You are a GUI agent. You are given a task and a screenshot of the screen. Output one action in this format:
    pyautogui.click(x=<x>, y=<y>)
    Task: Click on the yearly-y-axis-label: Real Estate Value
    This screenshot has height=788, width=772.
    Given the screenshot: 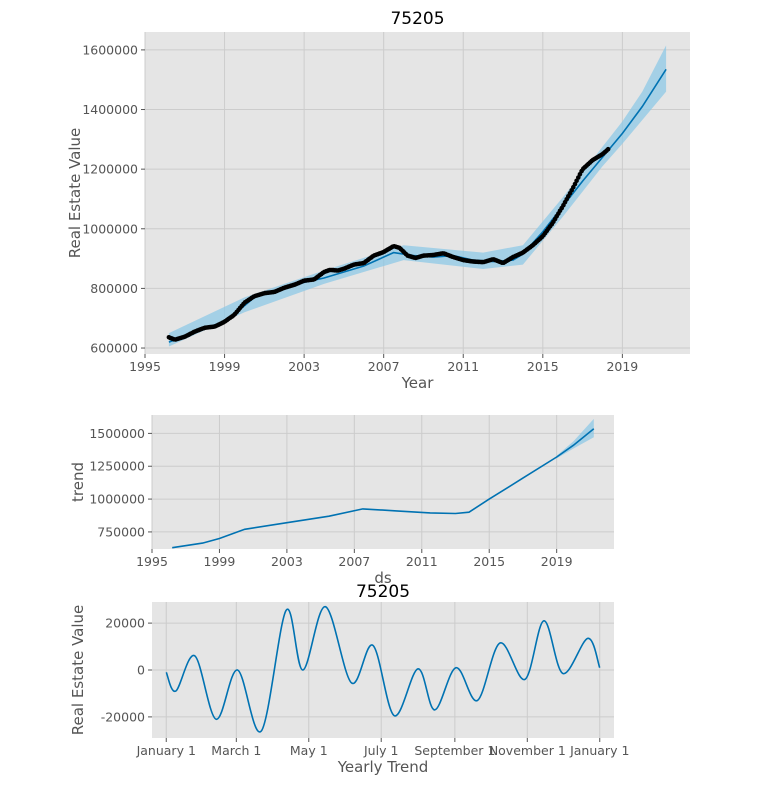 What is the action you would take?
    pyautogui.click(x=78, y=670)
    